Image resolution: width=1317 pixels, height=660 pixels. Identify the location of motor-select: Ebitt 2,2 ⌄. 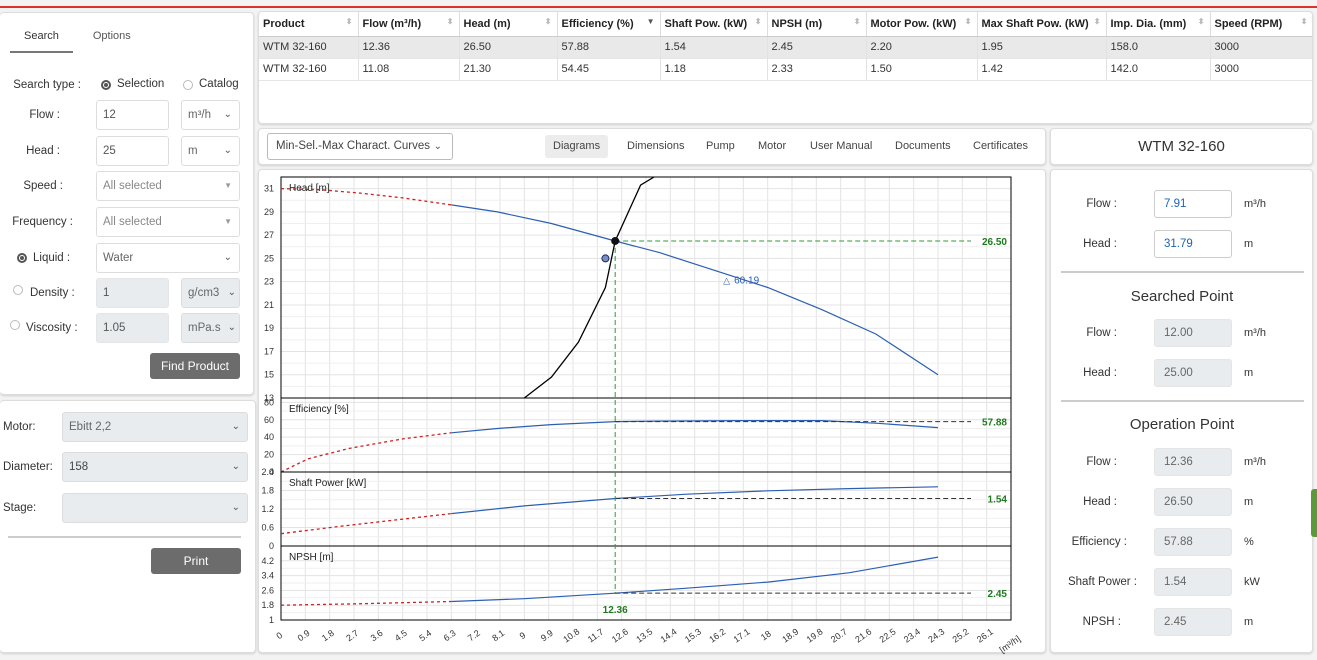
(155, 427).